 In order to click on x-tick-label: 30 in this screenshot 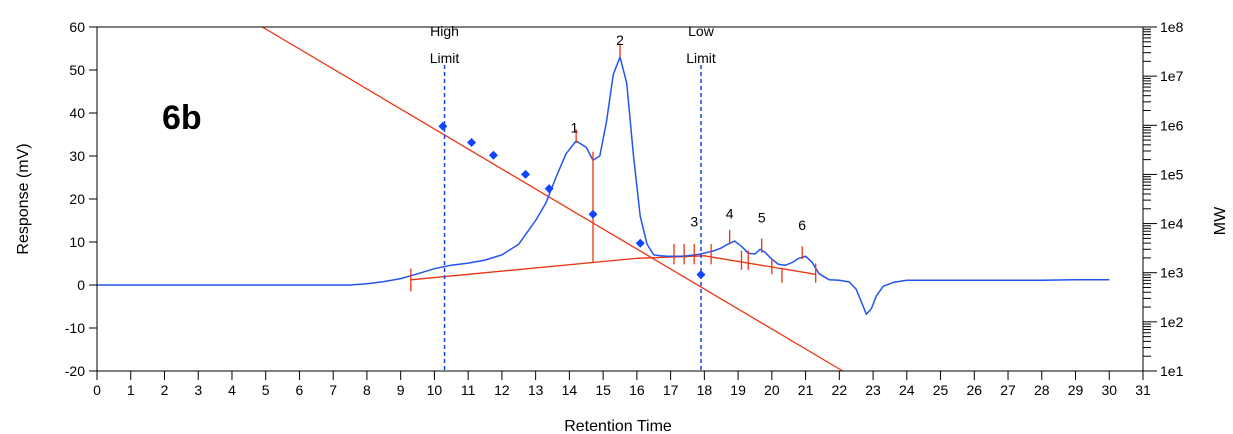, I will do `click(1109, 390)`.